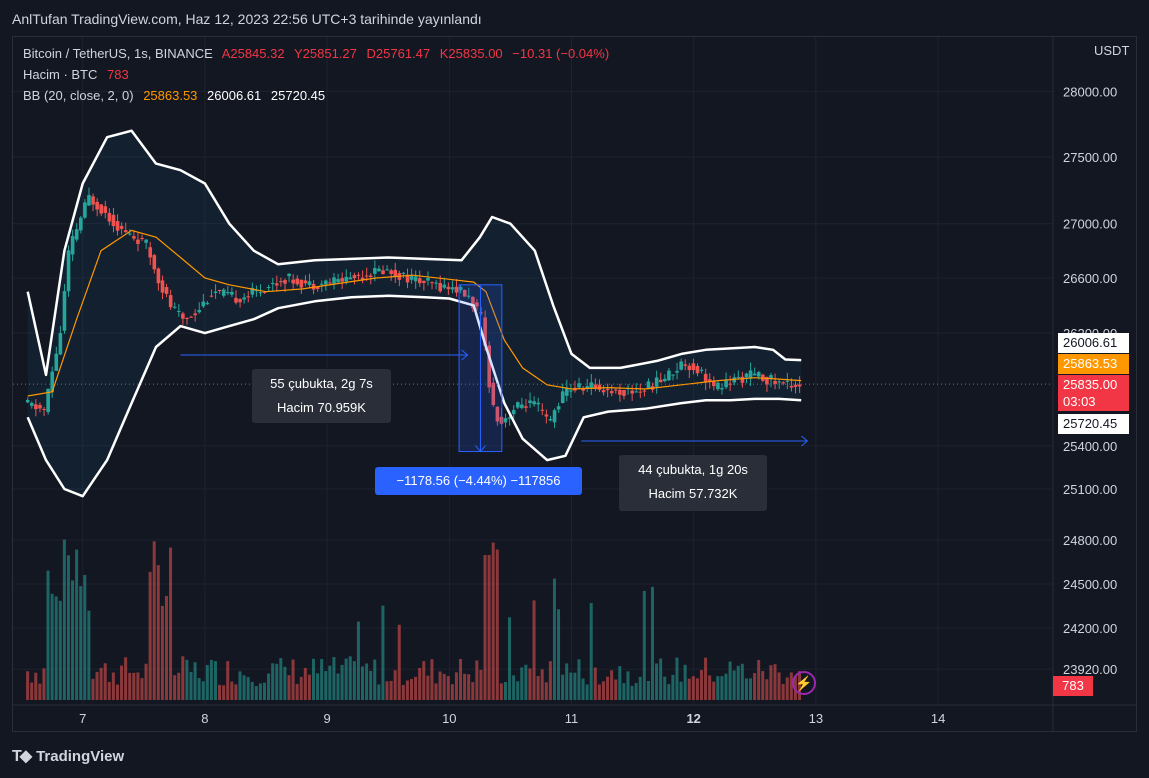 The width and height of the screenshot is (1149, 778). Describe the element at coordinates (471, 53) in the screenshot. I see `ohlc-close: K25835.00` at that location.